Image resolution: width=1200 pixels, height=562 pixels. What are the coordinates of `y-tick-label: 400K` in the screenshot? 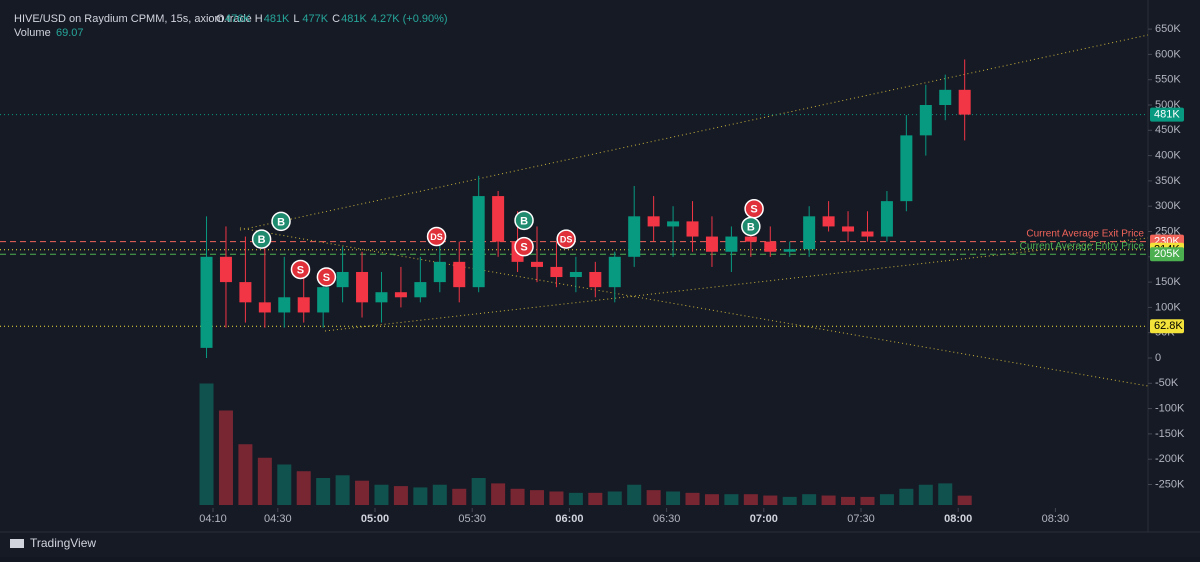 It's located at (1168, 156).